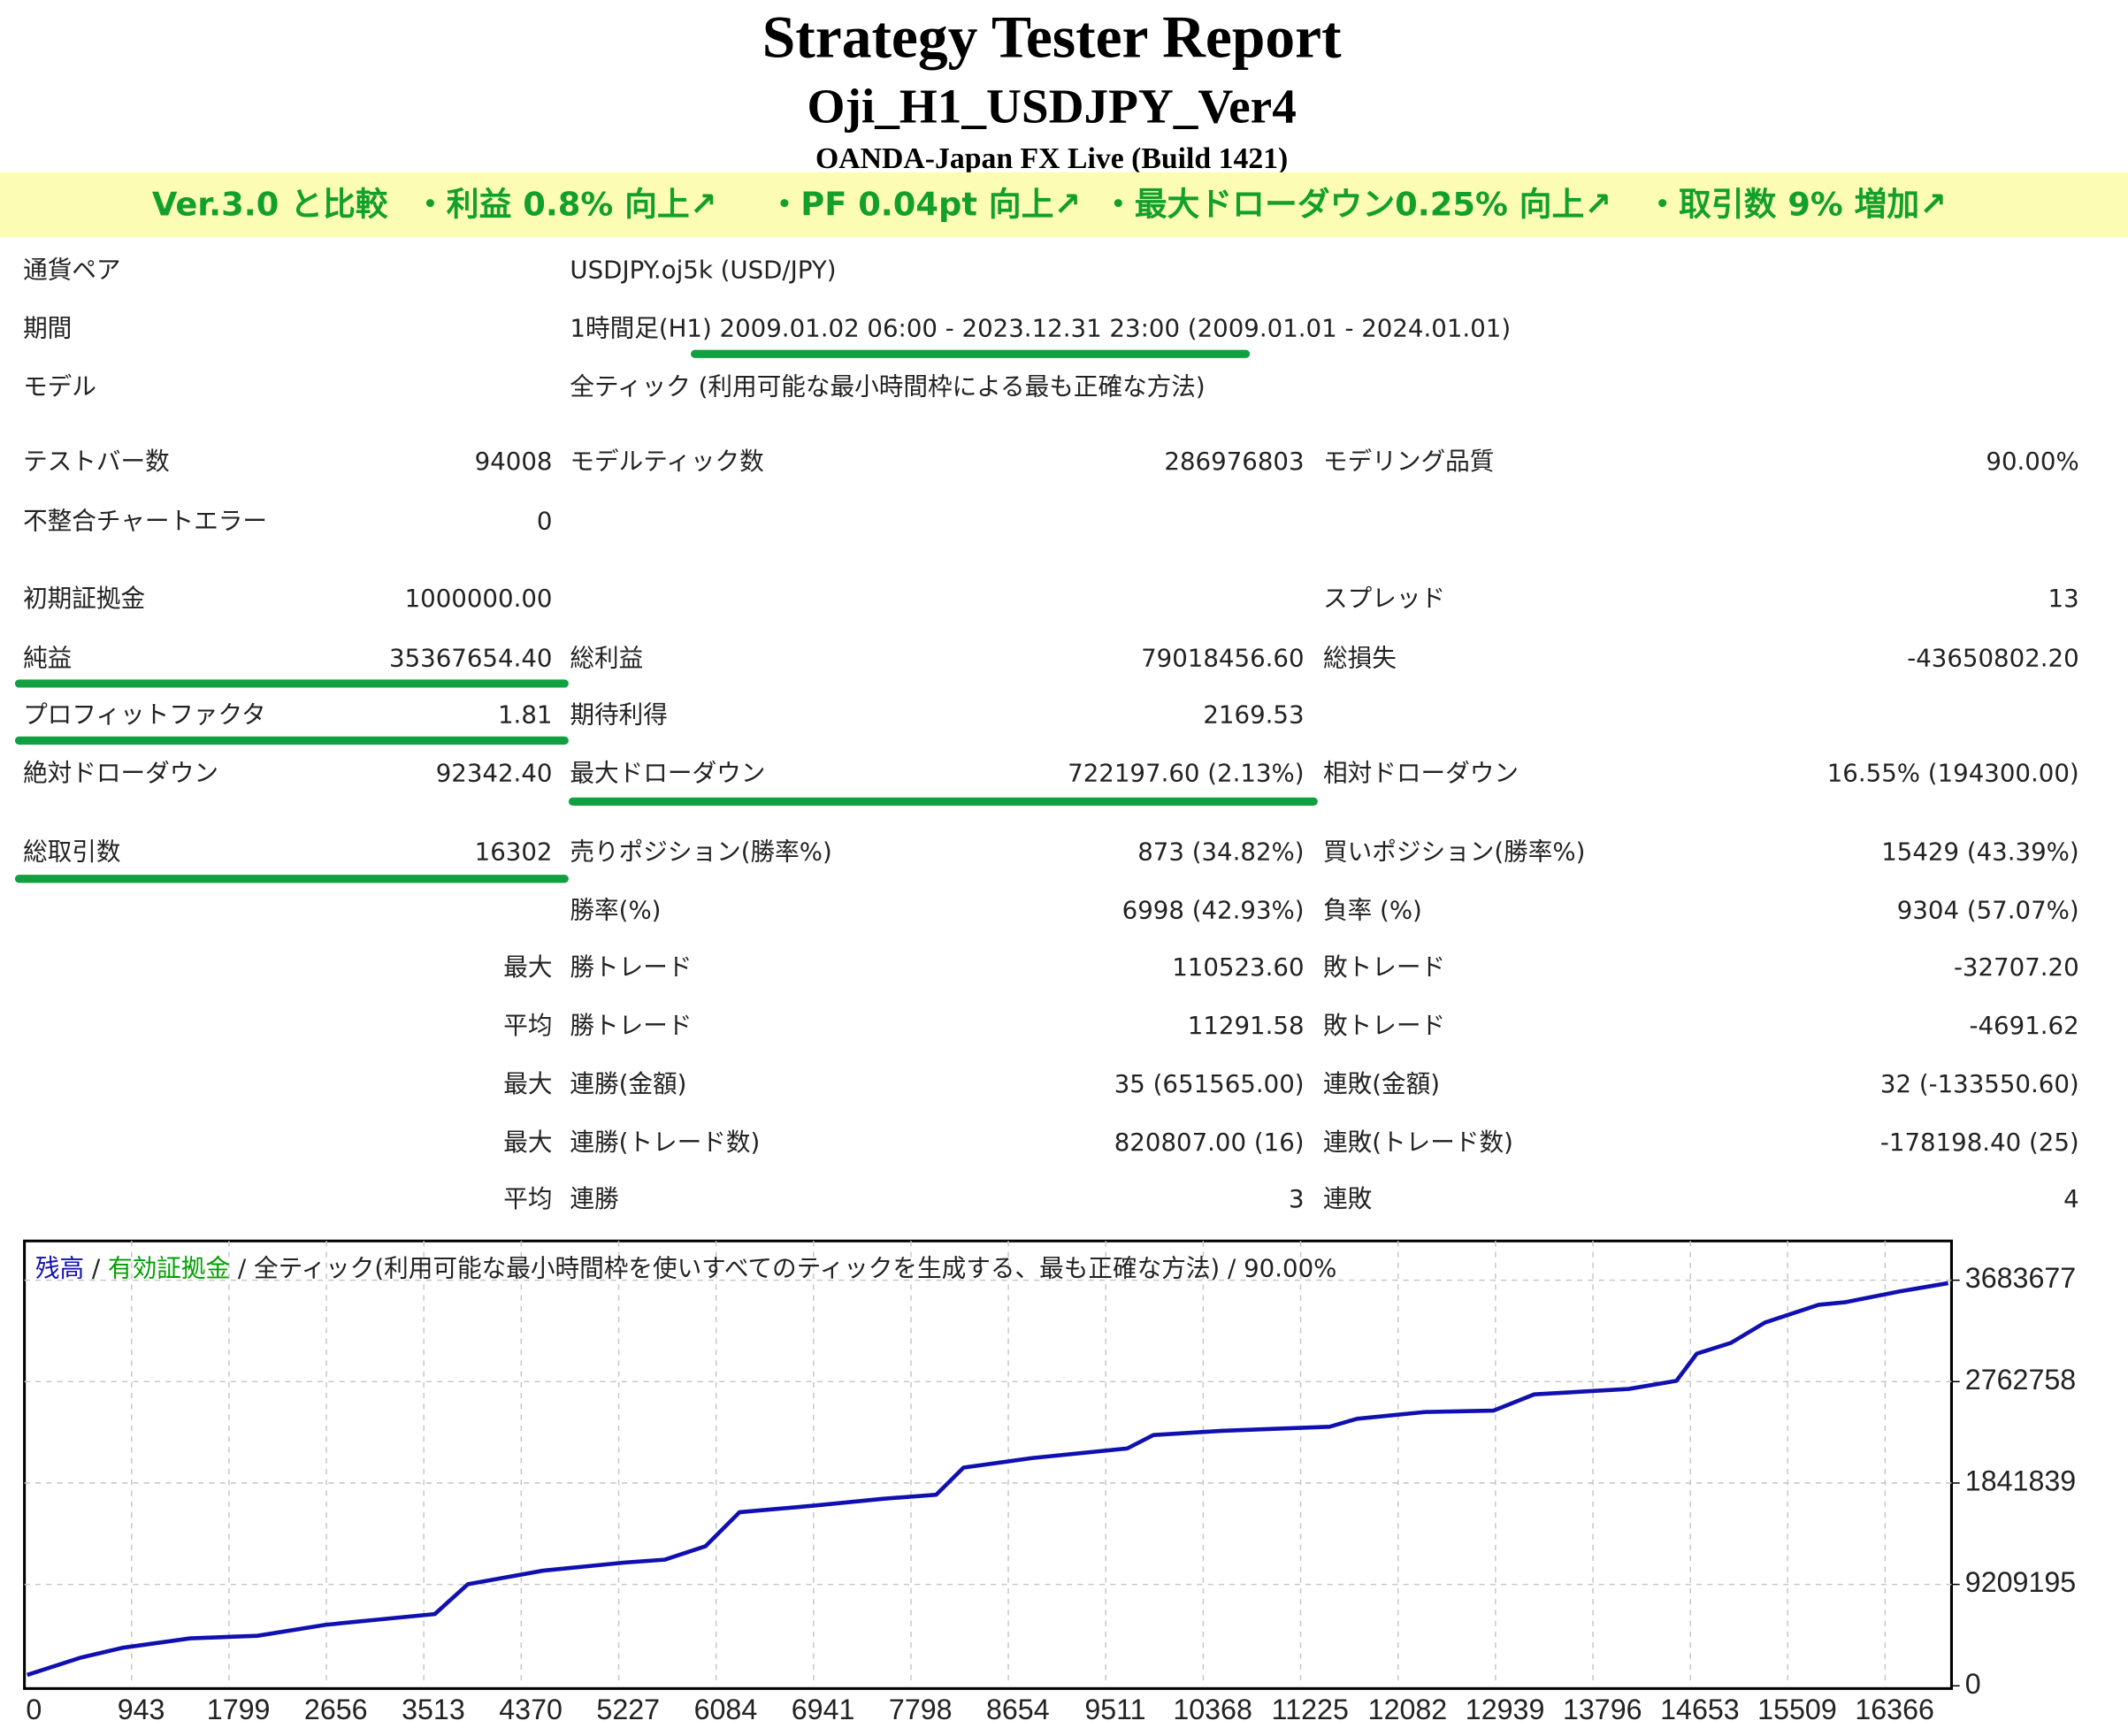 Image resolution: width=2128 pixels, height=1736 pixels. I want to click on banner-item: ・利益 0.8% 向上↗, so click(566, 205).